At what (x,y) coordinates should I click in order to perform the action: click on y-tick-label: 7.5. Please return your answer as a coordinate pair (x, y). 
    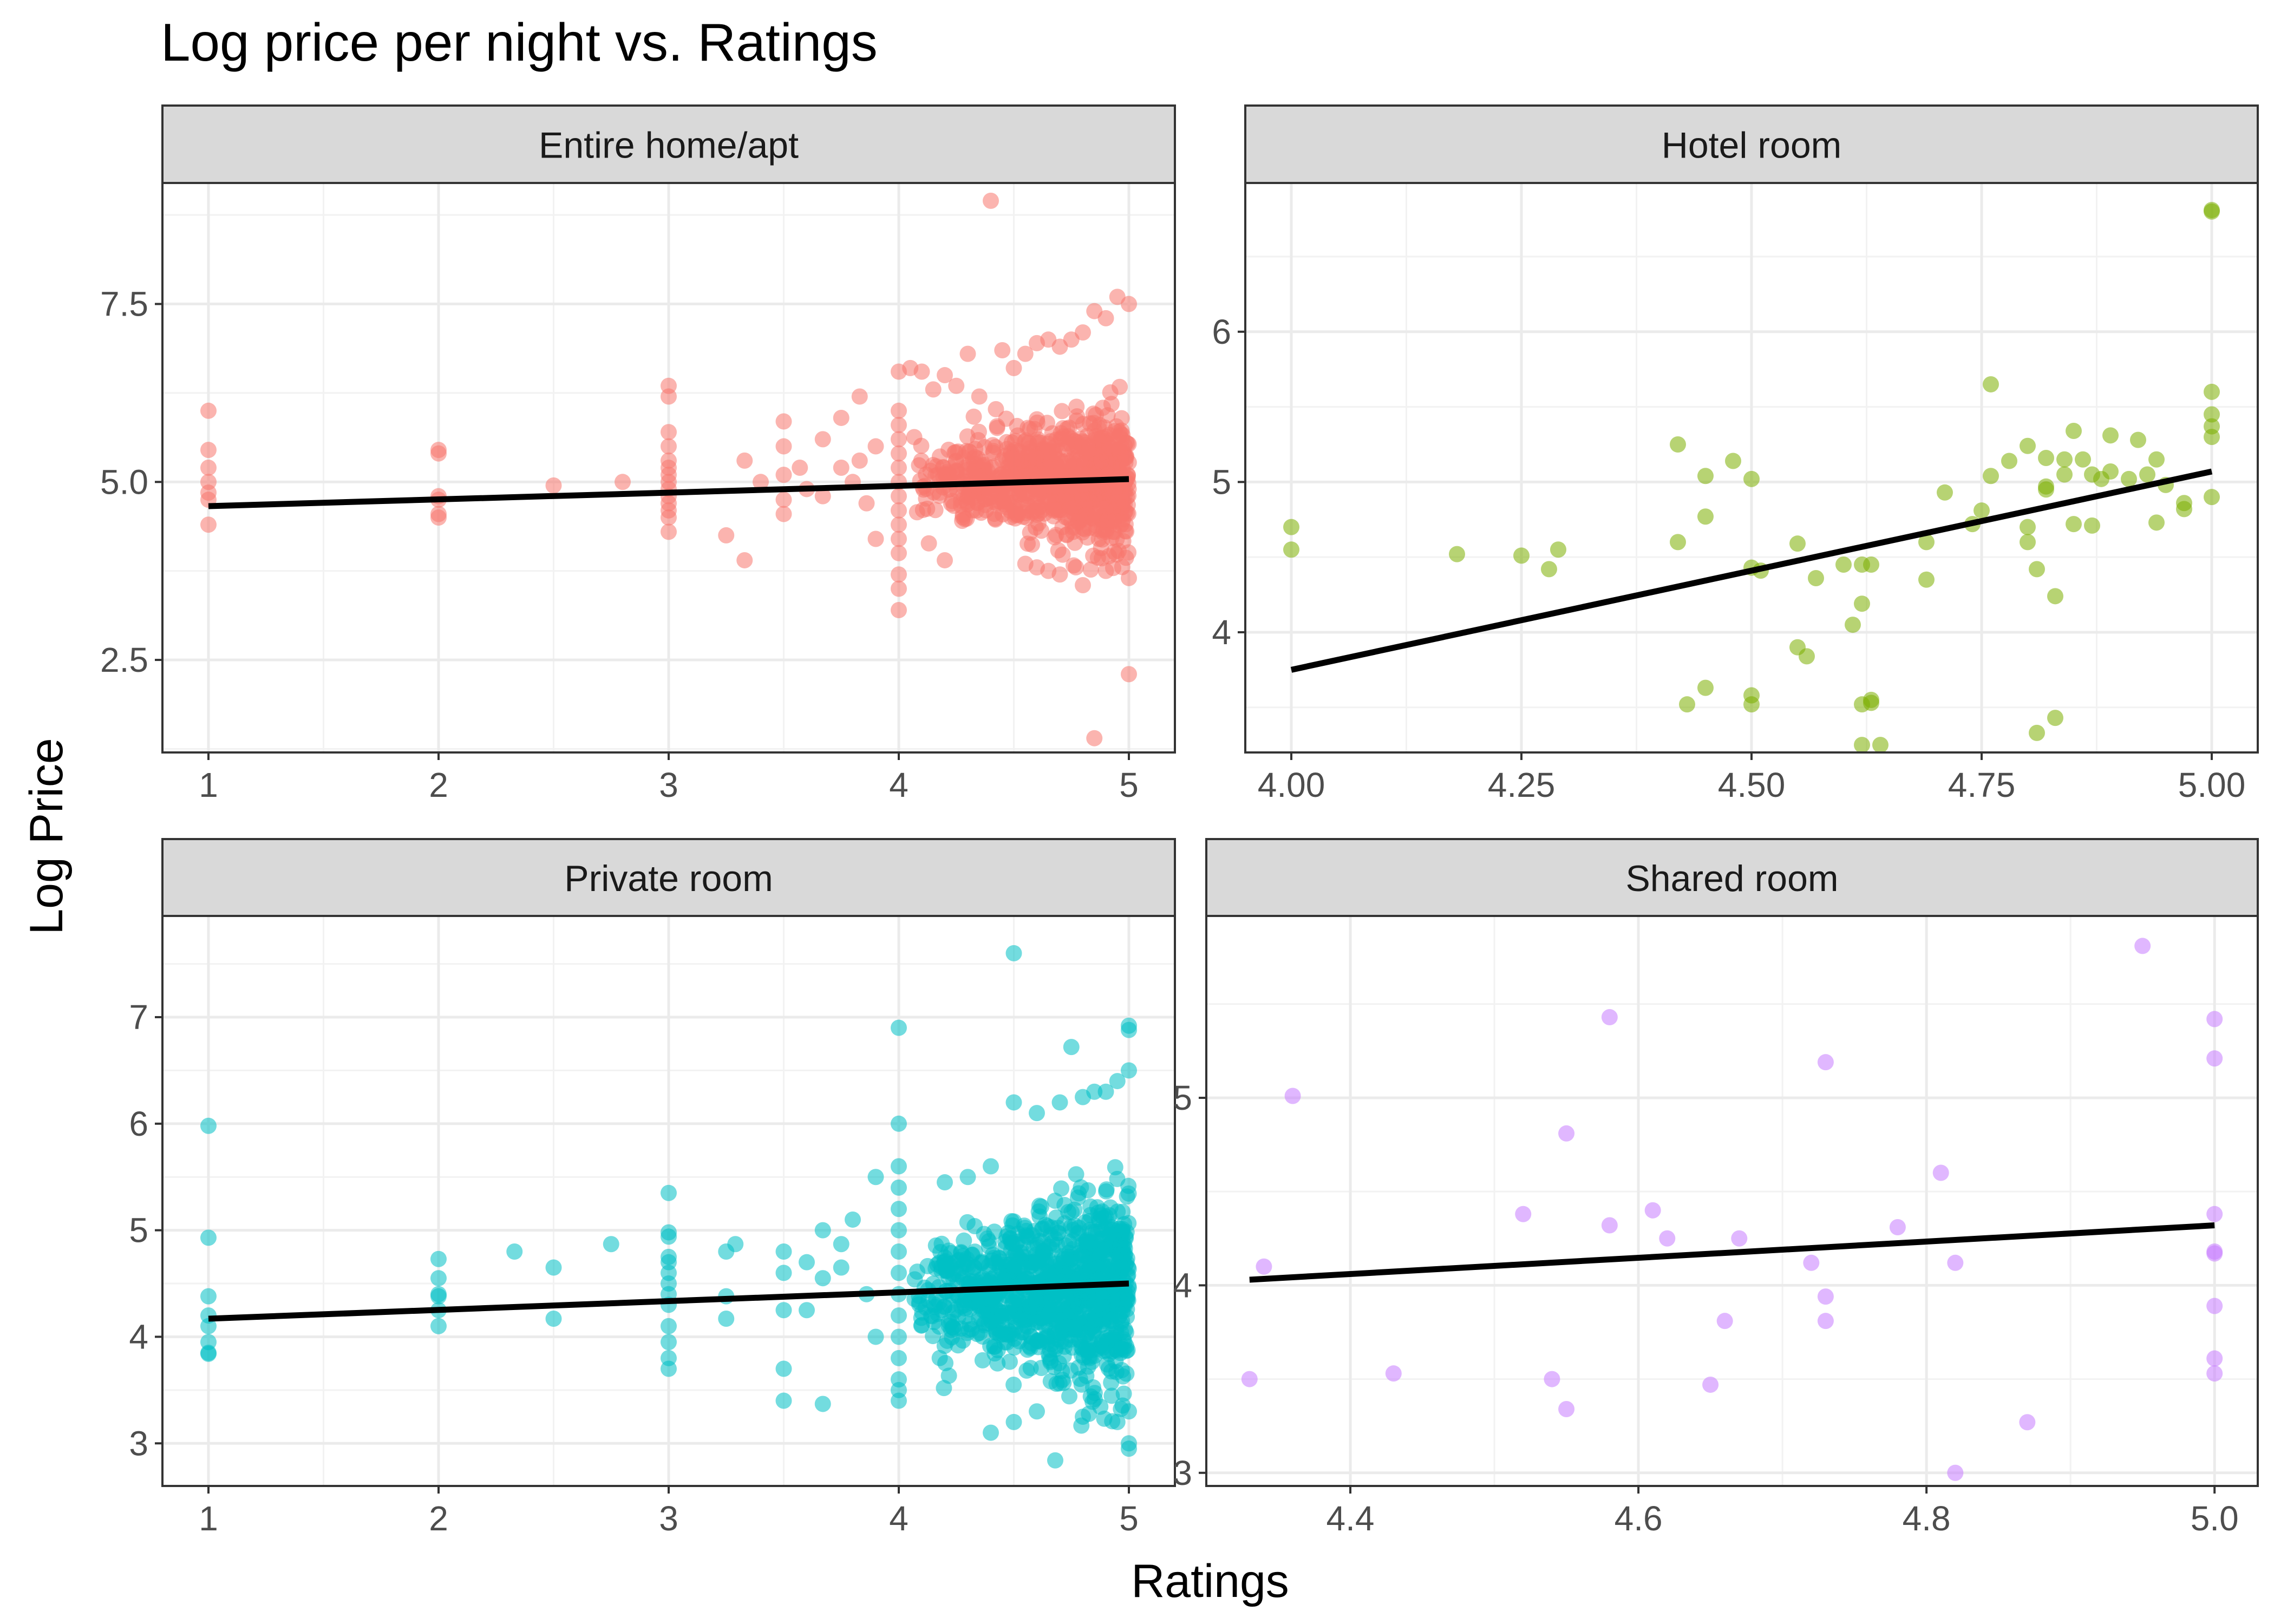
    Looking at the image, I should click on (124, 304).